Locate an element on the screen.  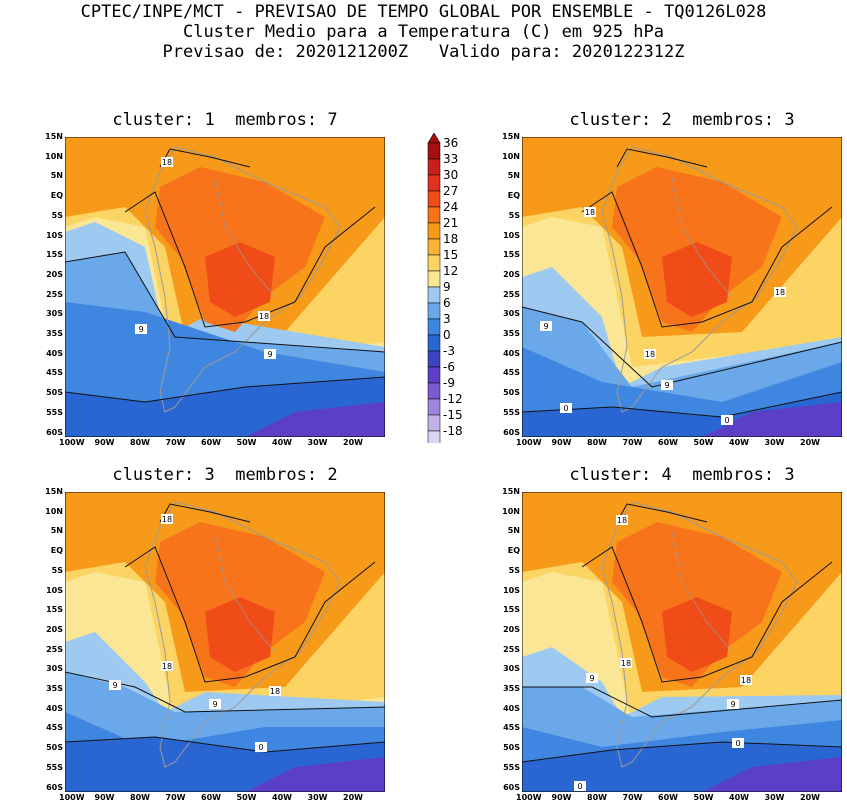
temperature-map-4: 18 18 9 18 9 0 0 is located at coordinates (682, 642).